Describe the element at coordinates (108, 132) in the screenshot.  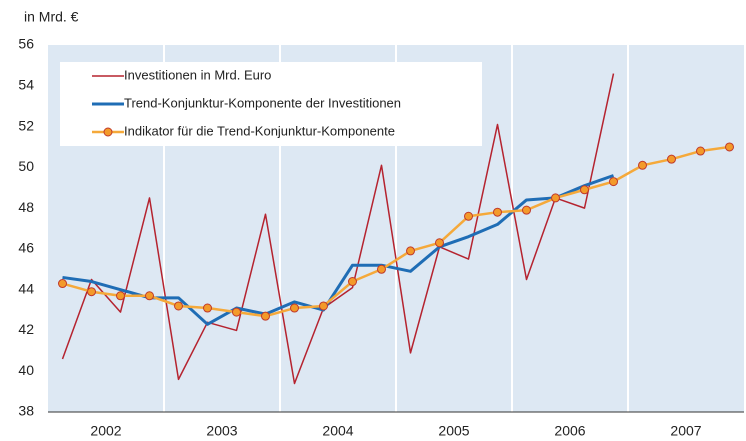
I see `legend-marker` at that location.